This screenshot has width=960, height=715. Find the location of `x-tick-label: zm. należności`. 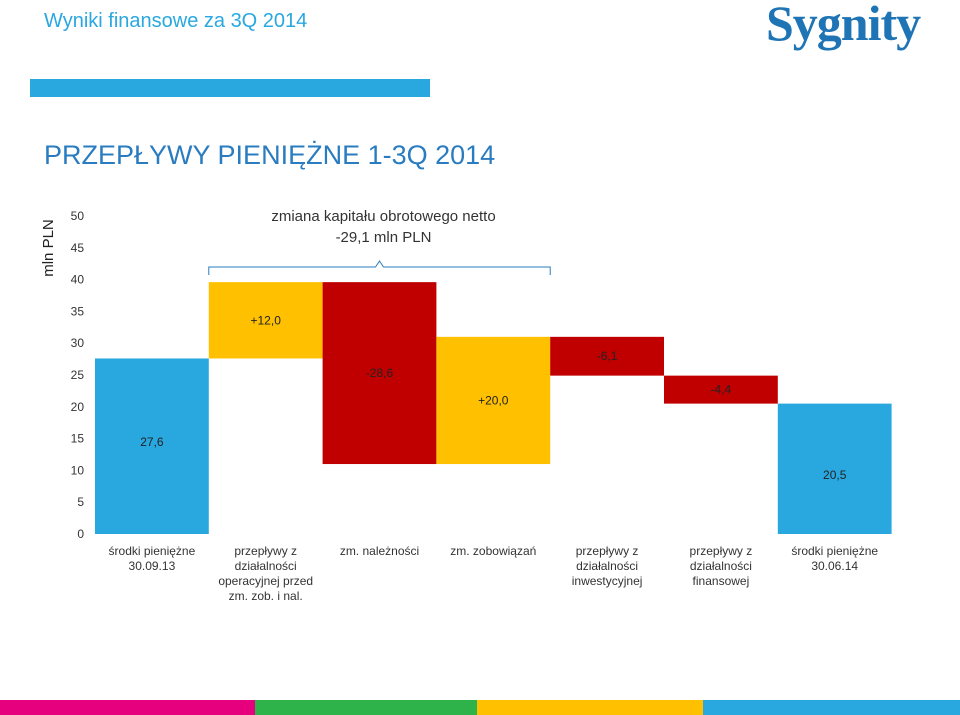

x-tick-label: zm. należności is located at coordinates (379, 551).